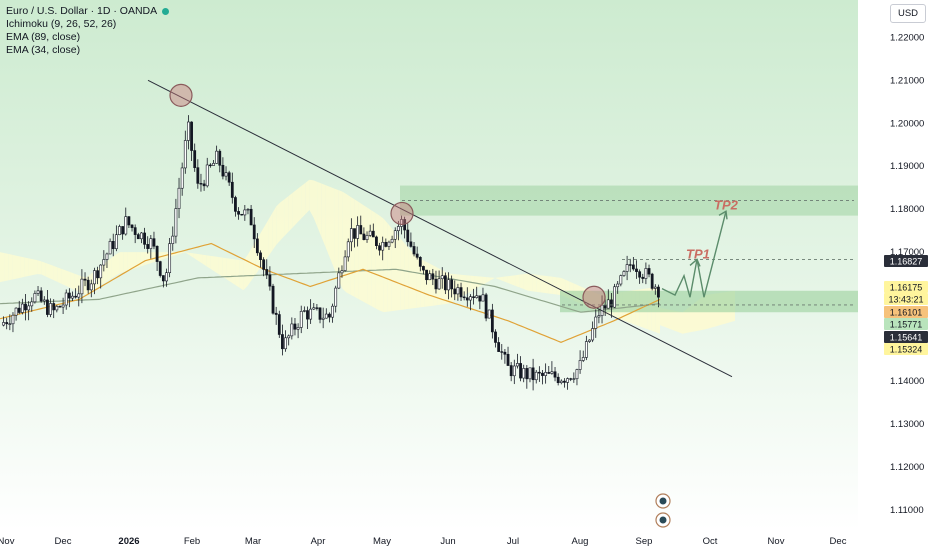 The width and height of the screenshot is (932, 550). What do you see at coordinates (61, 24) in the screenshot?
I see `indicator-ichimoku: Ichimoku (9, 26, 52, 26)` at bounding box center [61, 24].